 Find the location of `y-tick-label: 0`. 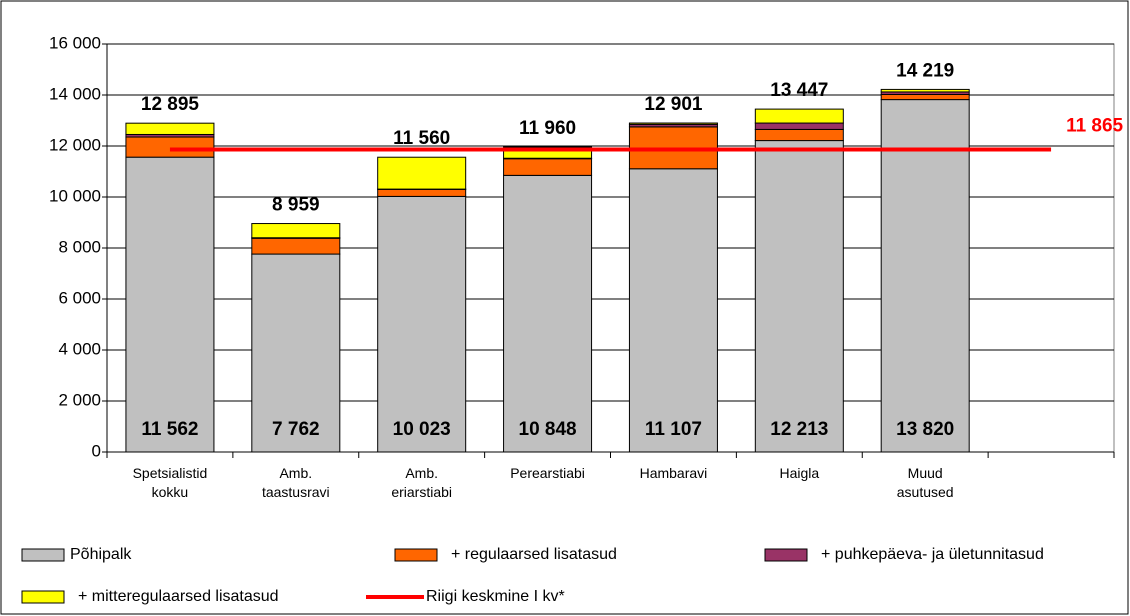

y-tick-label: 0 is located at coordinates (96, 450).